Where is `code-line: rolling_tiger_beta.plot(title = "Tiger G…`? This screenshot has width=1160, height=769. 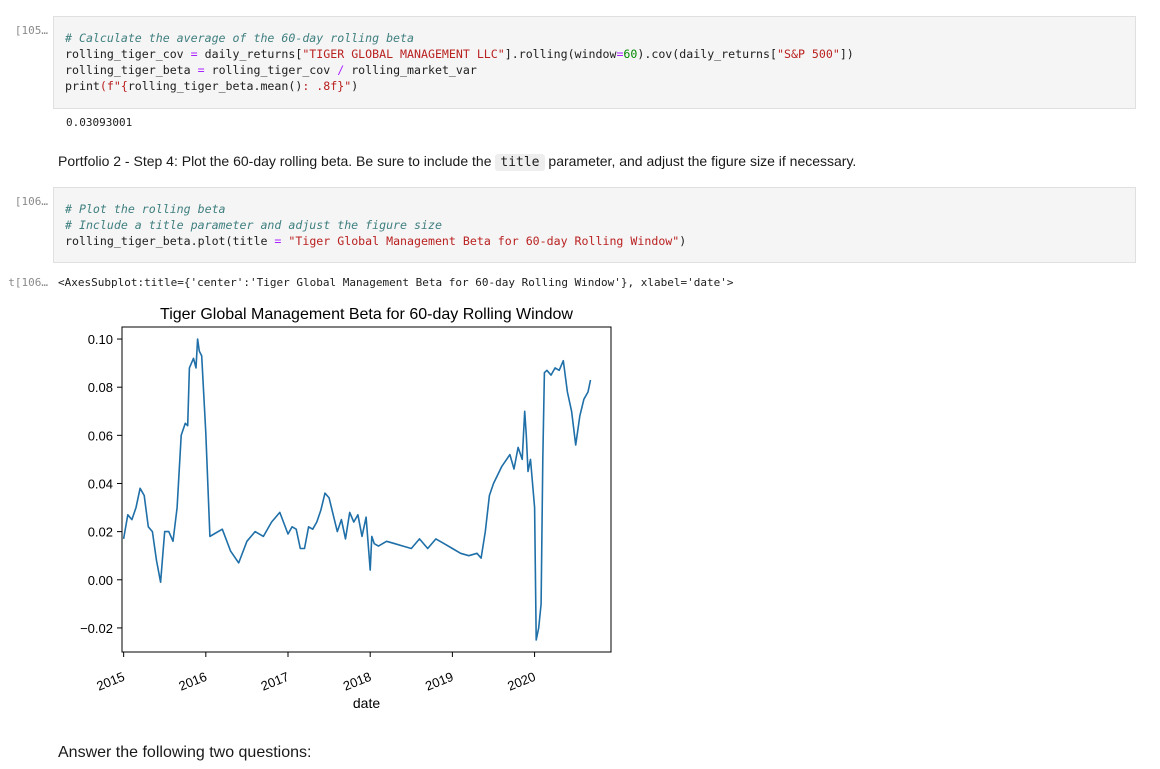 code-line: rolling_tiger_beta.plot(title = "Tiger G… is located at coordinates (375, 241).